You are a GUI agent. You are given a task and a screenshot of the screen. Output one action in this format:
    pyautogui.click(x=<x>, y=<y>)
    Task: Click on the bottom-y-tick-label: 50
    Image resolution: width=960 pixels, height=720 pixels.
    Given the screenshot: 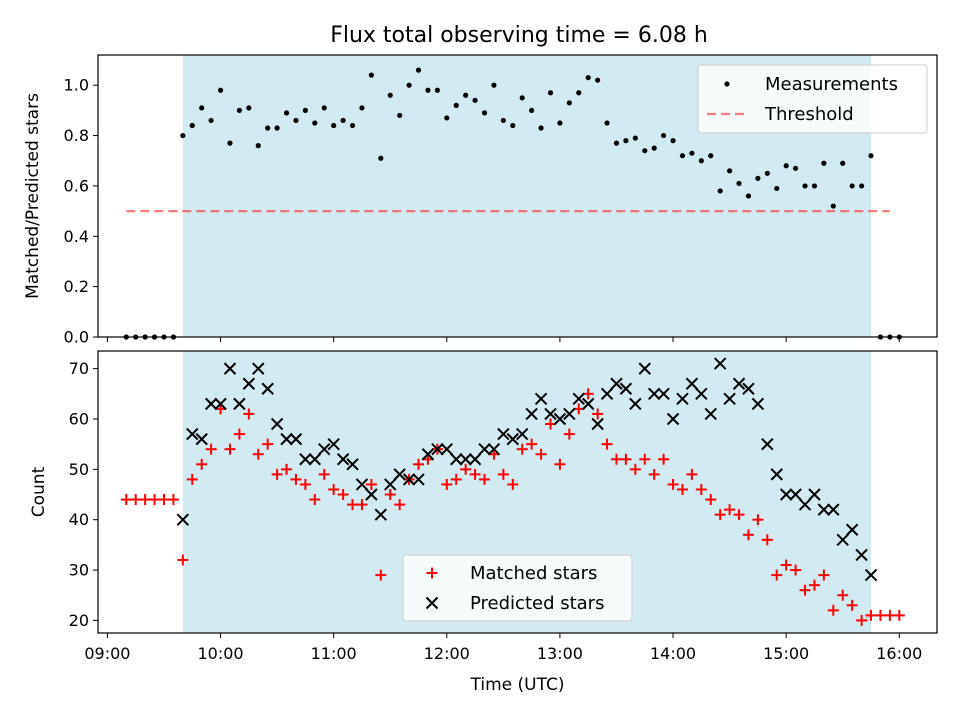 What is the action you would take?
    pyautogui.click(x=79, y=469)
    